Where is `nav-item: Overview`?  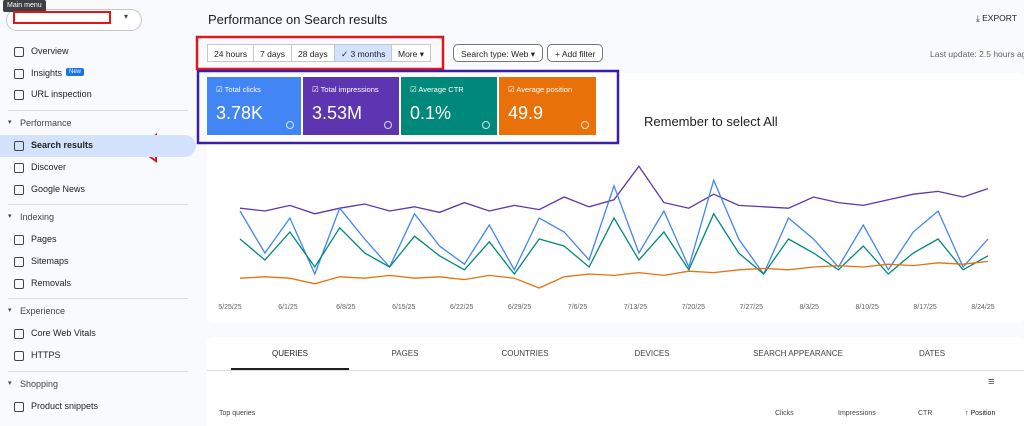
nav-item: Overview is located at coordinates (50, 51).